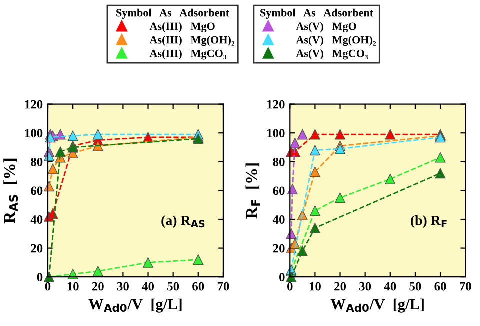 The width and height of the screenshot is (480, 326). What do you see at coordinates (336, 41) in the screenshot?
I see `legend-label: As(V) Mg(OH)₂` at bounding box center [336, 41].